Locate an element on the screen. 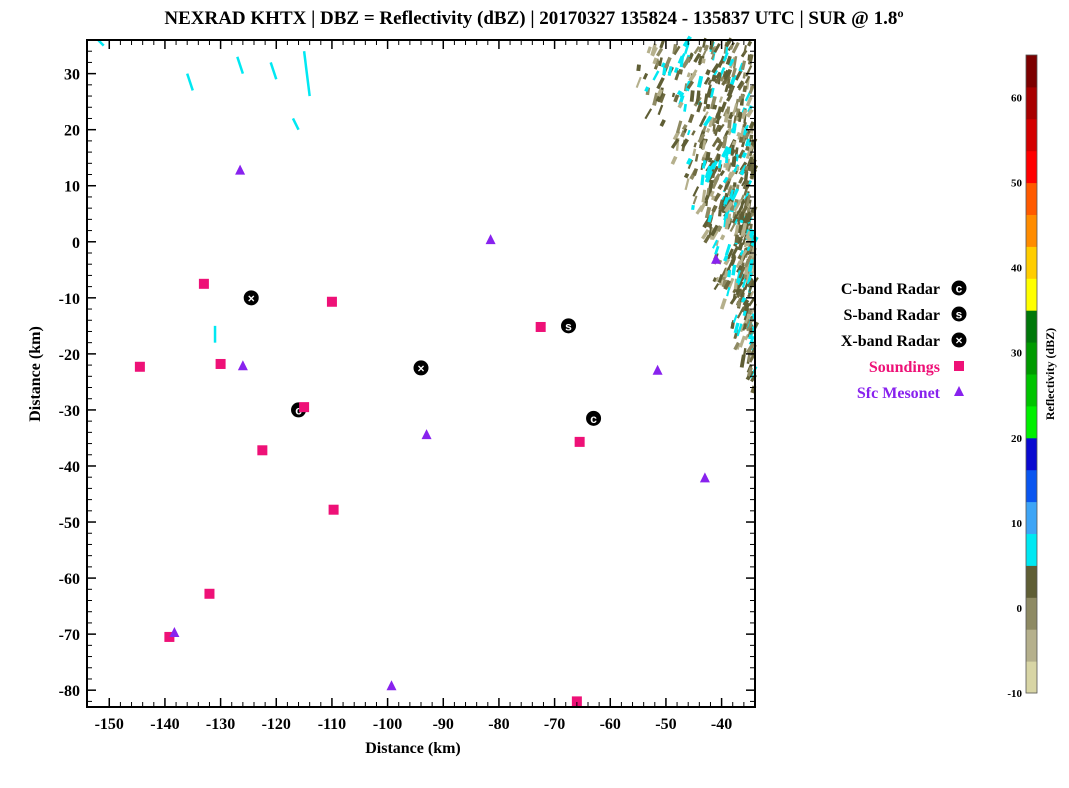 This screenshot has height=788, width=1069. c-band-radarpoint: c is located at coordinates (594, 418).